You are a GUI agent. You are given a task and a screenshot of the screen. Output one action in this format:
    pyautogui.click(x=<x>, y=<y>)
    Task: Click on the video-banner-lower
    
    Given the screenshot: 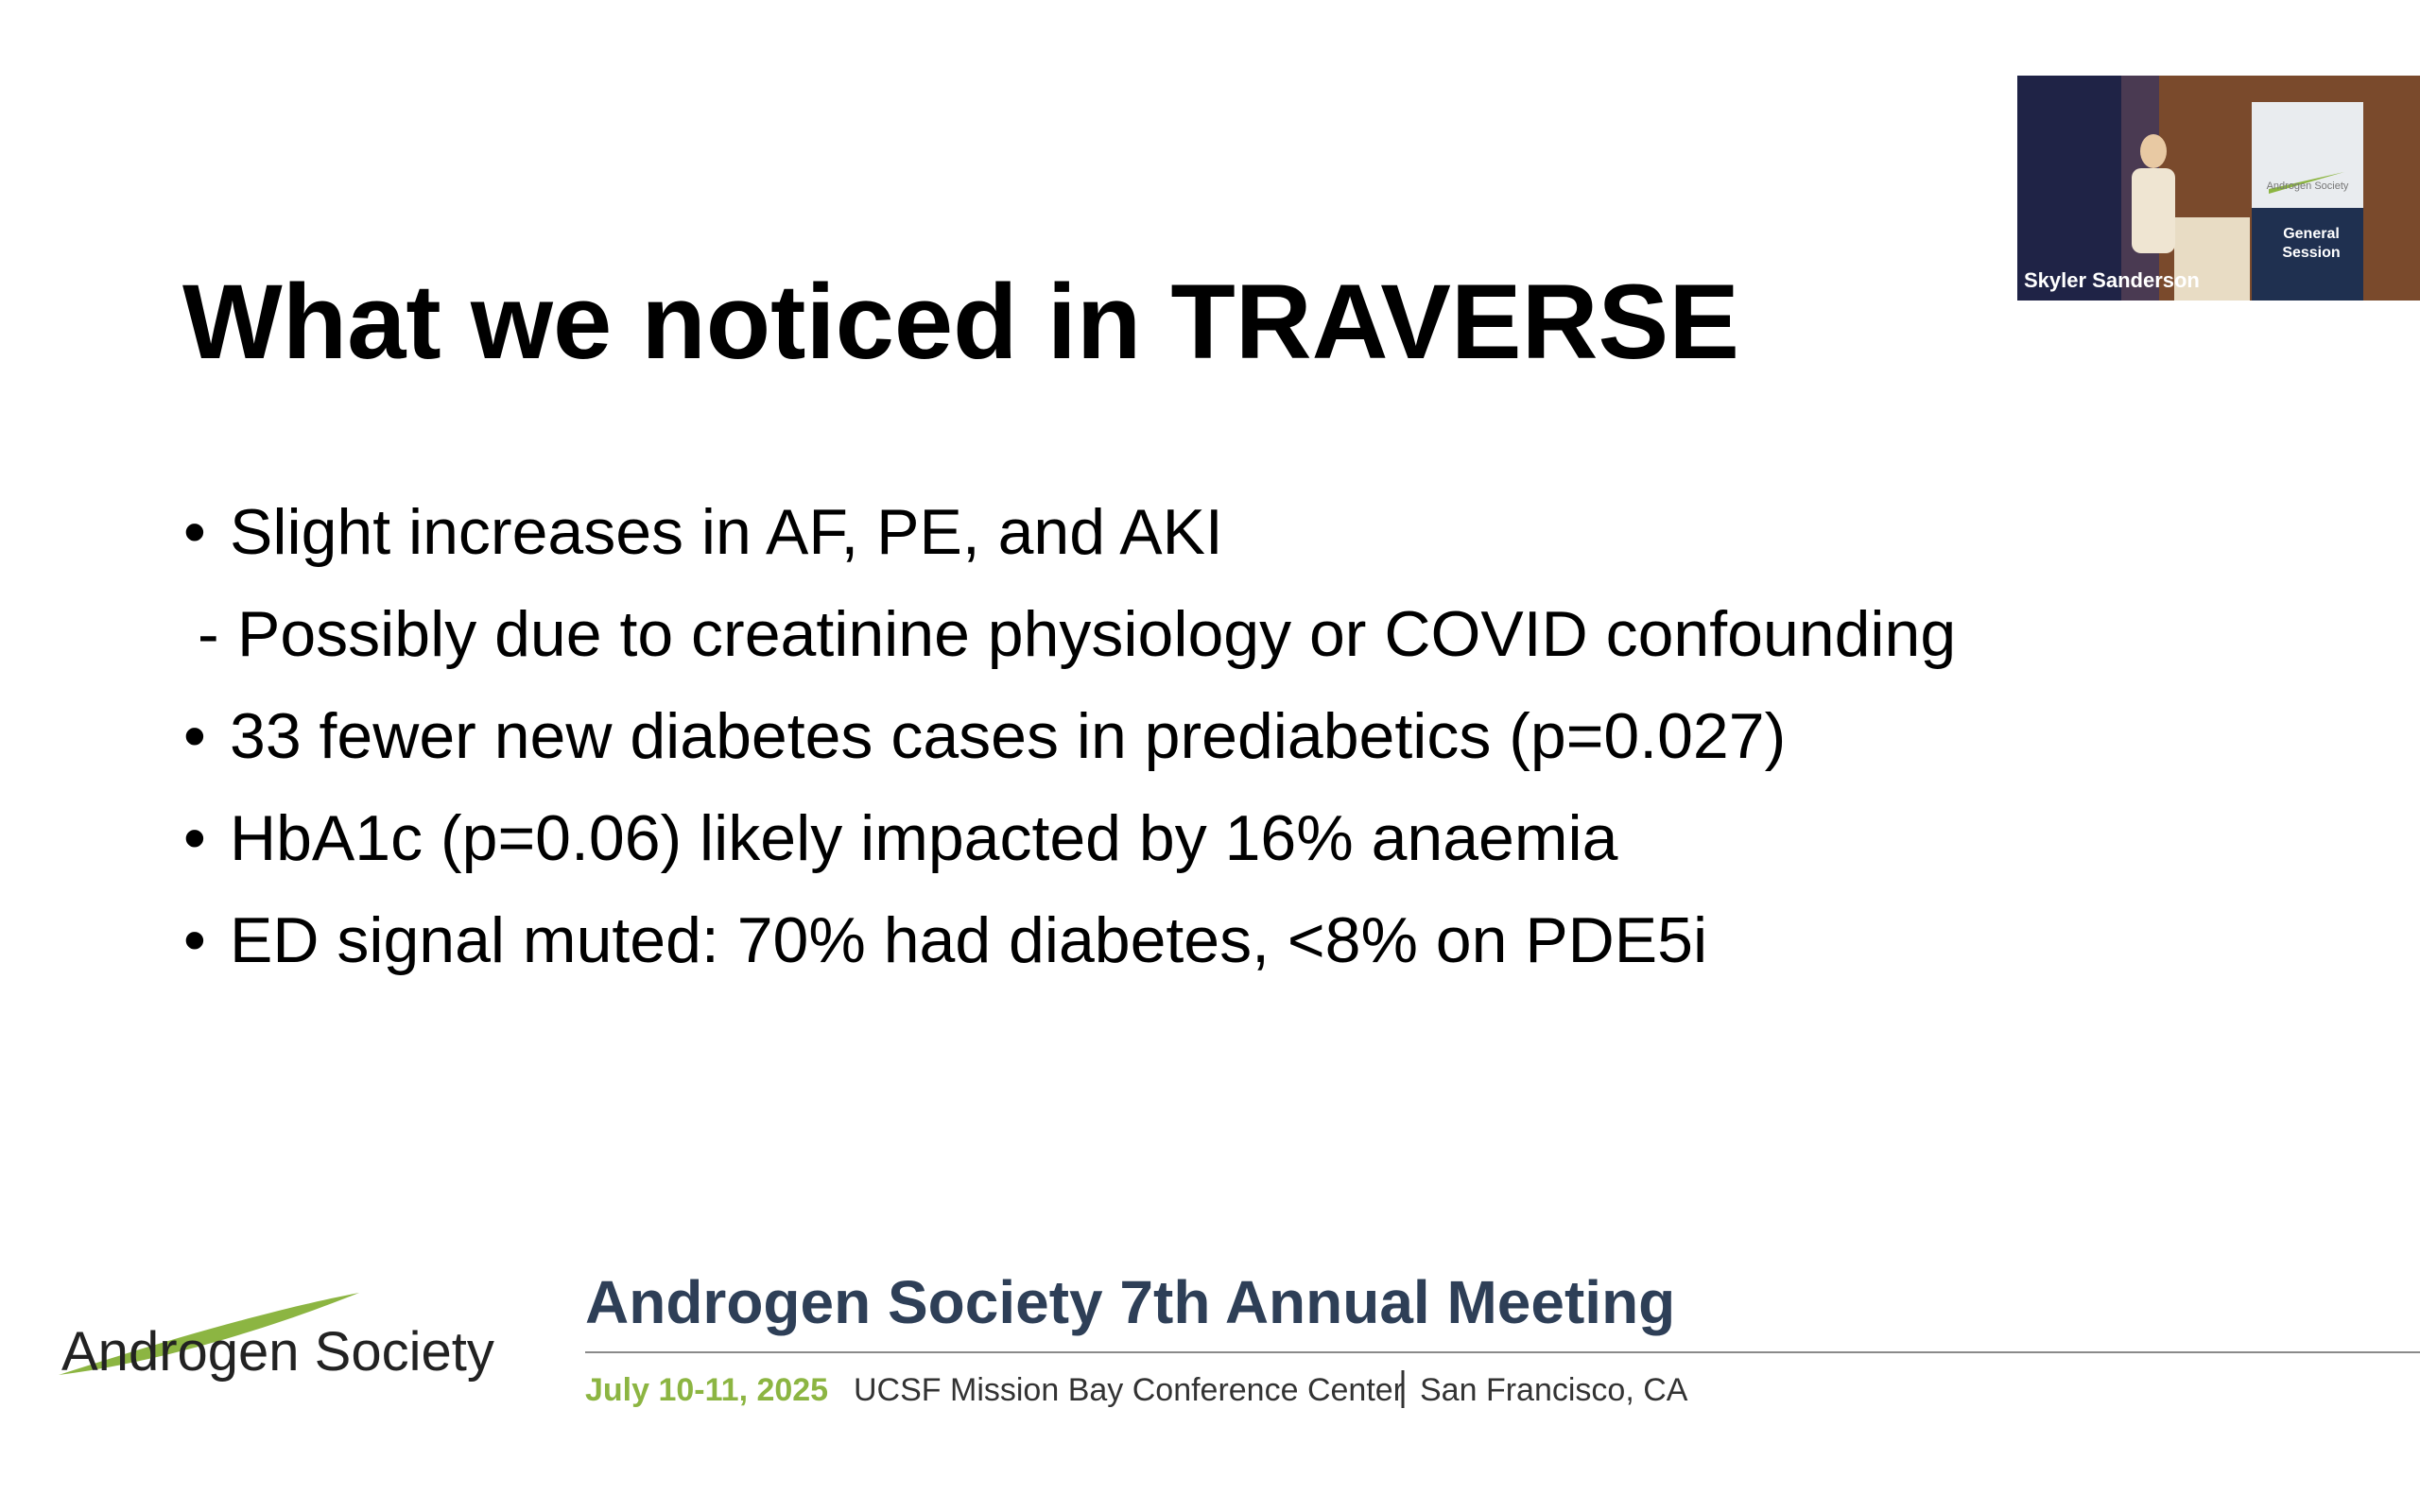 What is the action you would take?
    pyautogui.click(x=2307, y=254)
    